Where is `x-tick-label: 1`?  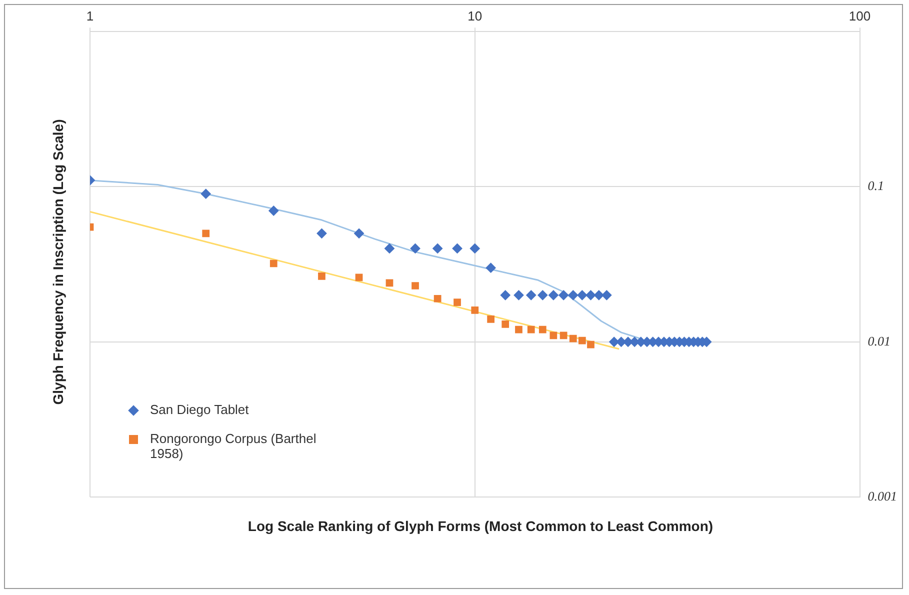
x-tick-label: 1 is located at coordinates (90, 16).